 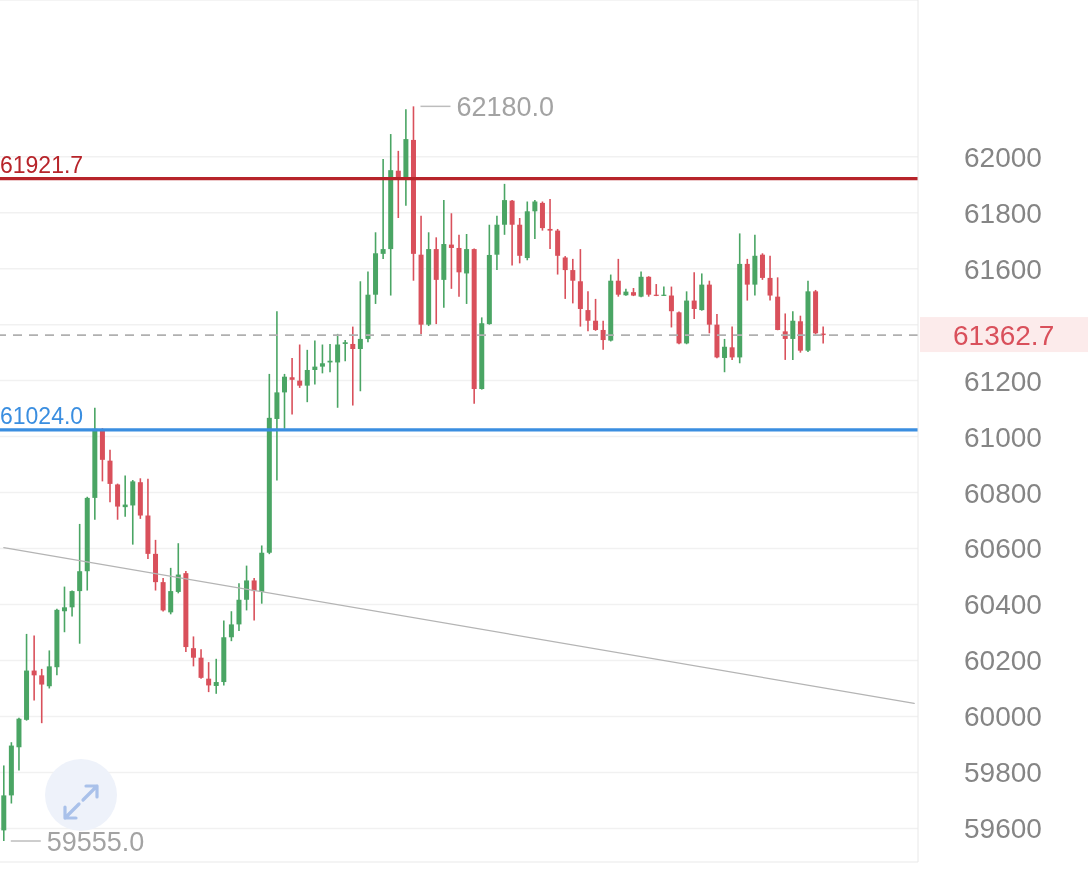 What do you see at coordinates (1003, 773) in the screenshot?
I see `y-tick-label: 59800` at bounding box center [1003, 773].